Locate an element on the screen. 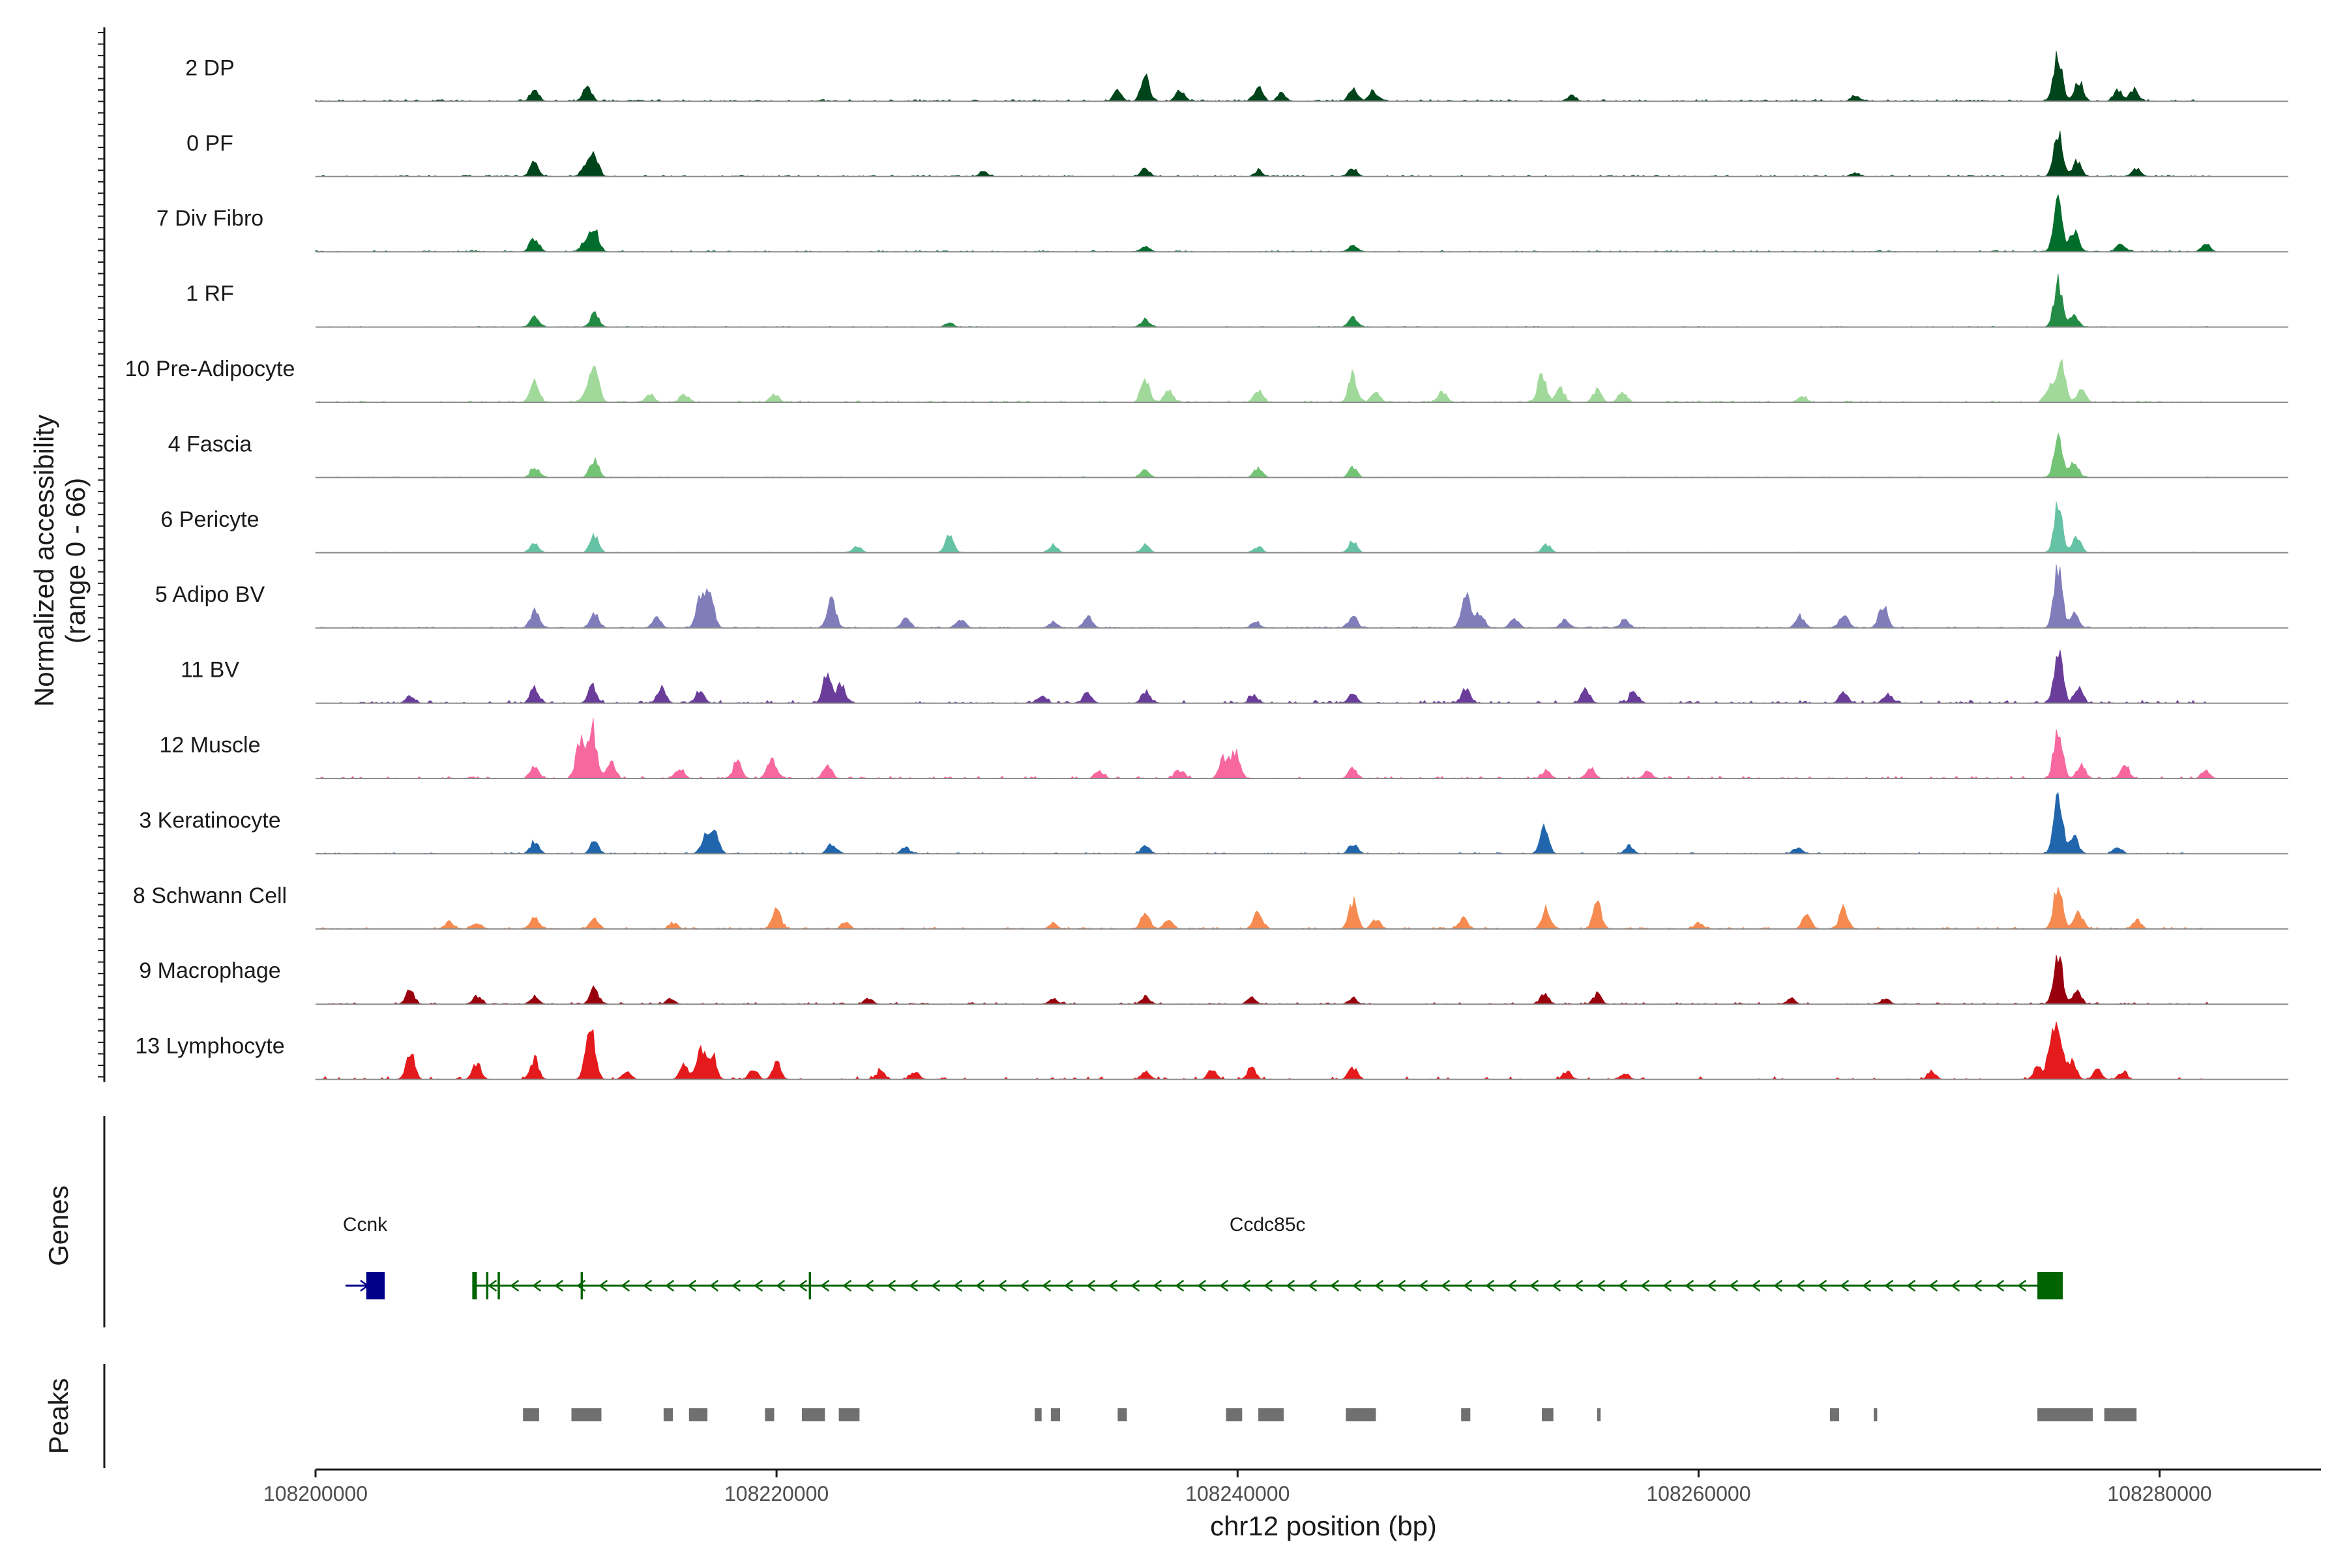  x-axis-title: chr12 position (bp) is located at coordinates (1323, 1526).